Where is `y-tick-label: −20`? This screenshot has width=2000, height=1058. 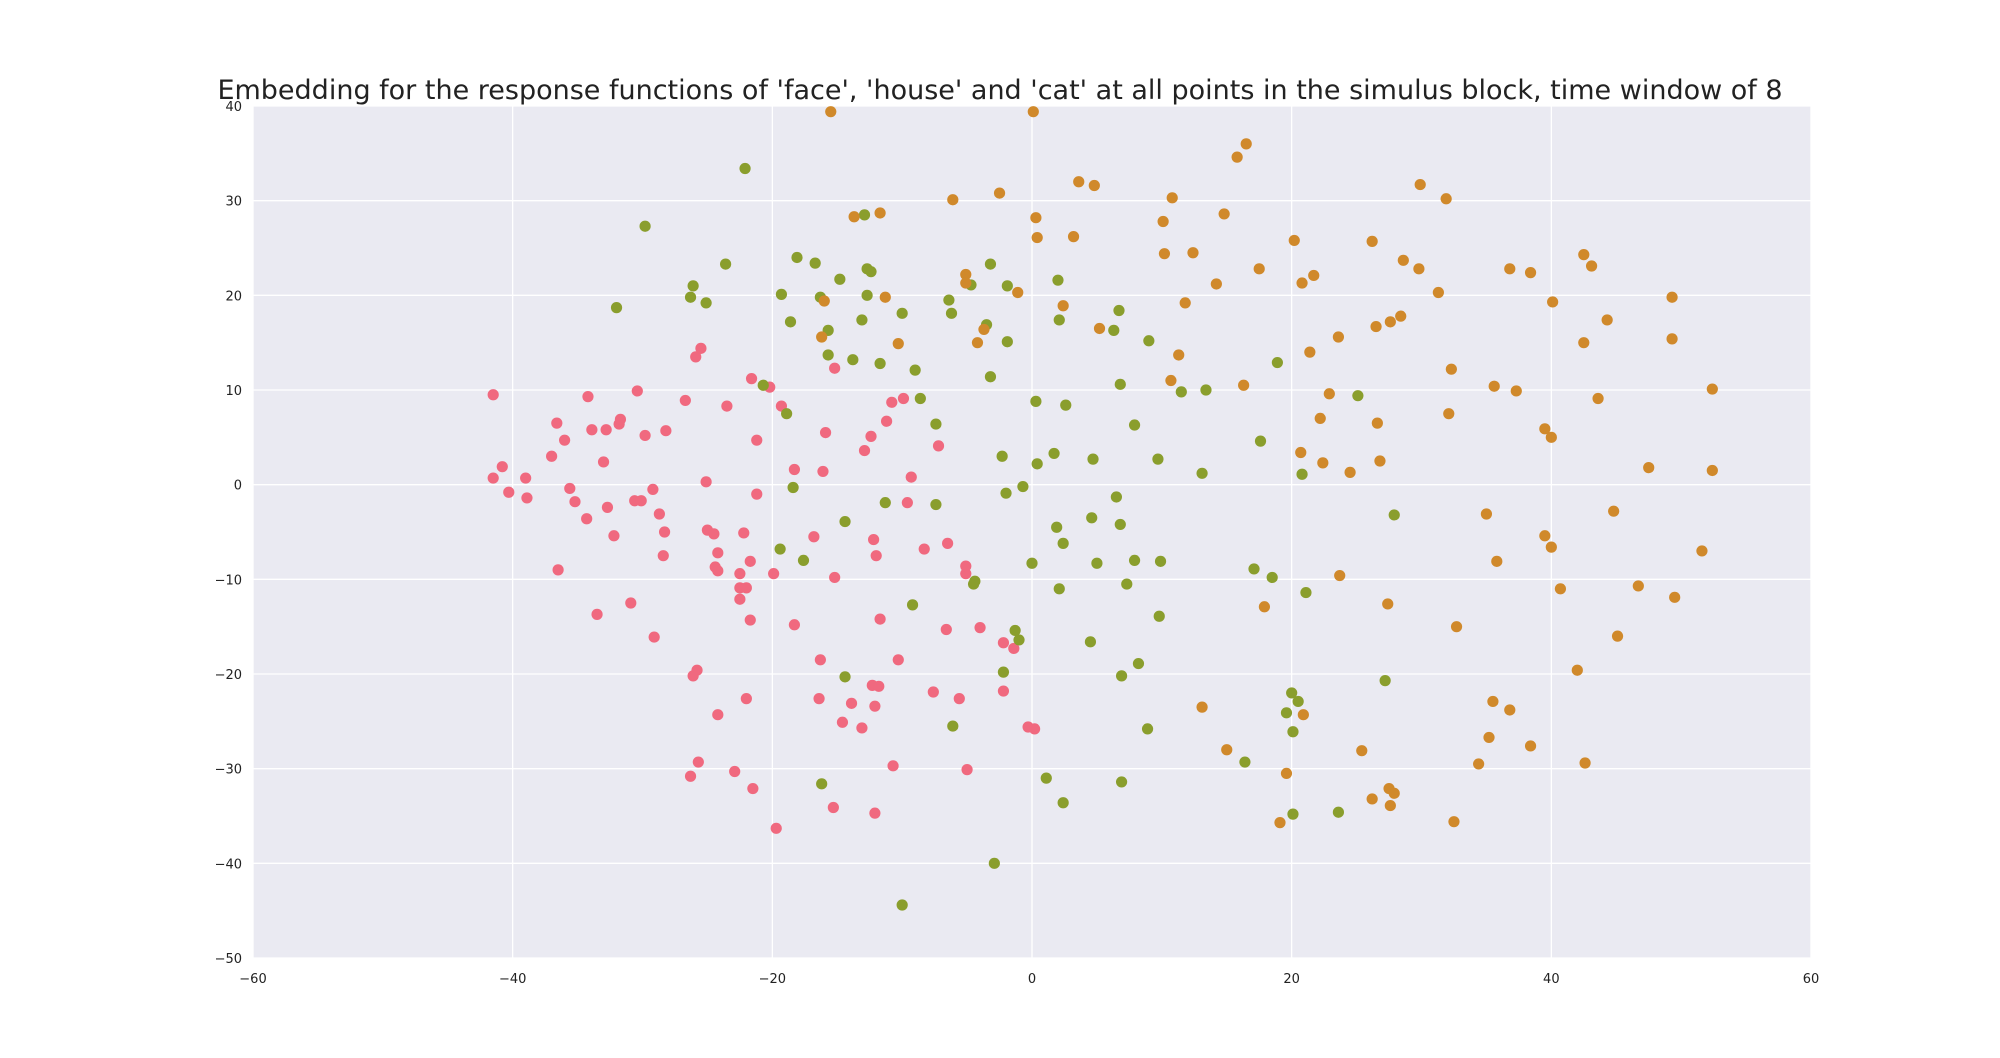
y-tick-label: −20 is located at coordinates (228, 675).